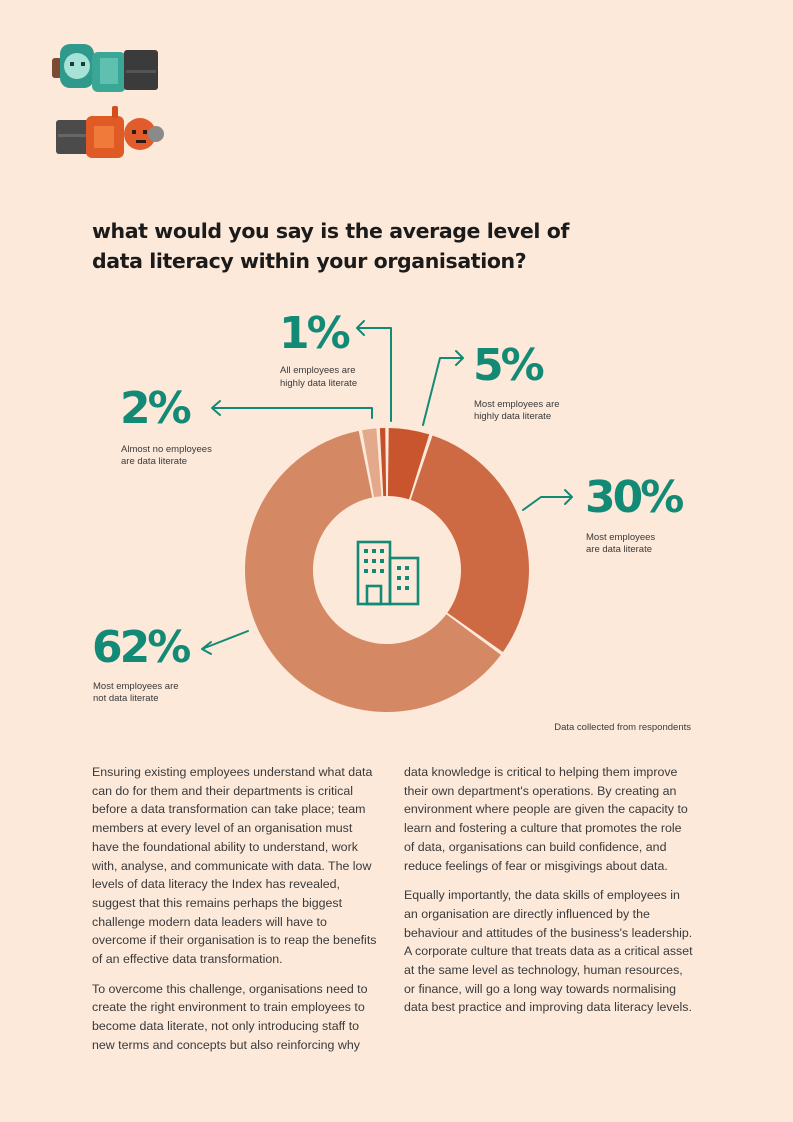 Image resolution: width=793 pixels, height=1122 pixels. I want to click on pct-label-1: 1%, so click(314, 333).